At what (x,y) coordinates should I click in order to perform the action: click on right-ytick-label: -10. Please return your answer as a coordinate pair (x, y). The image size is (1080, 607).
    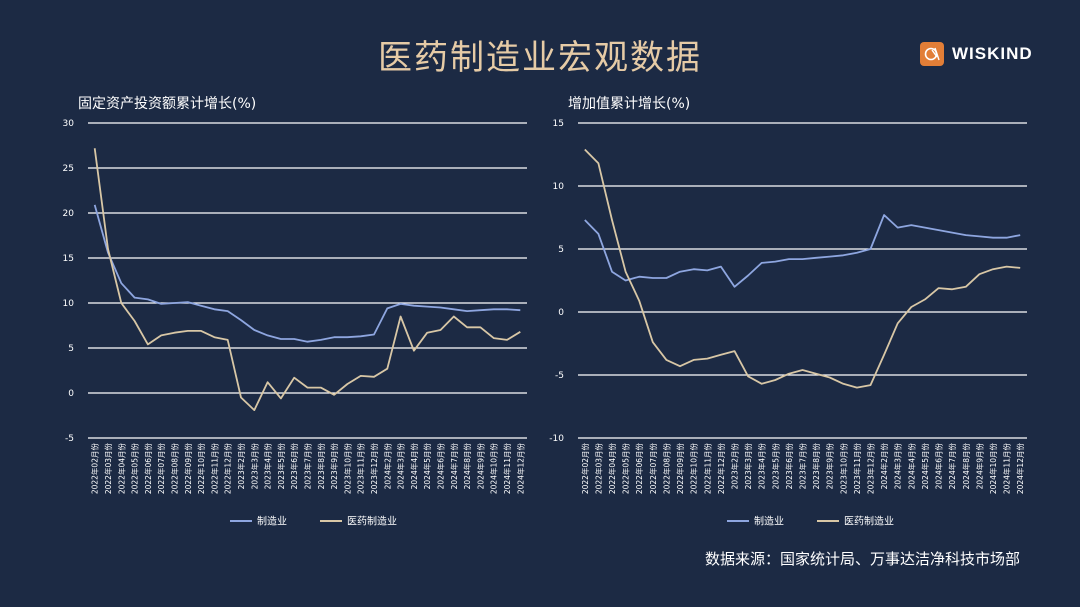
    Looking at the image, I should click on (556, 439).